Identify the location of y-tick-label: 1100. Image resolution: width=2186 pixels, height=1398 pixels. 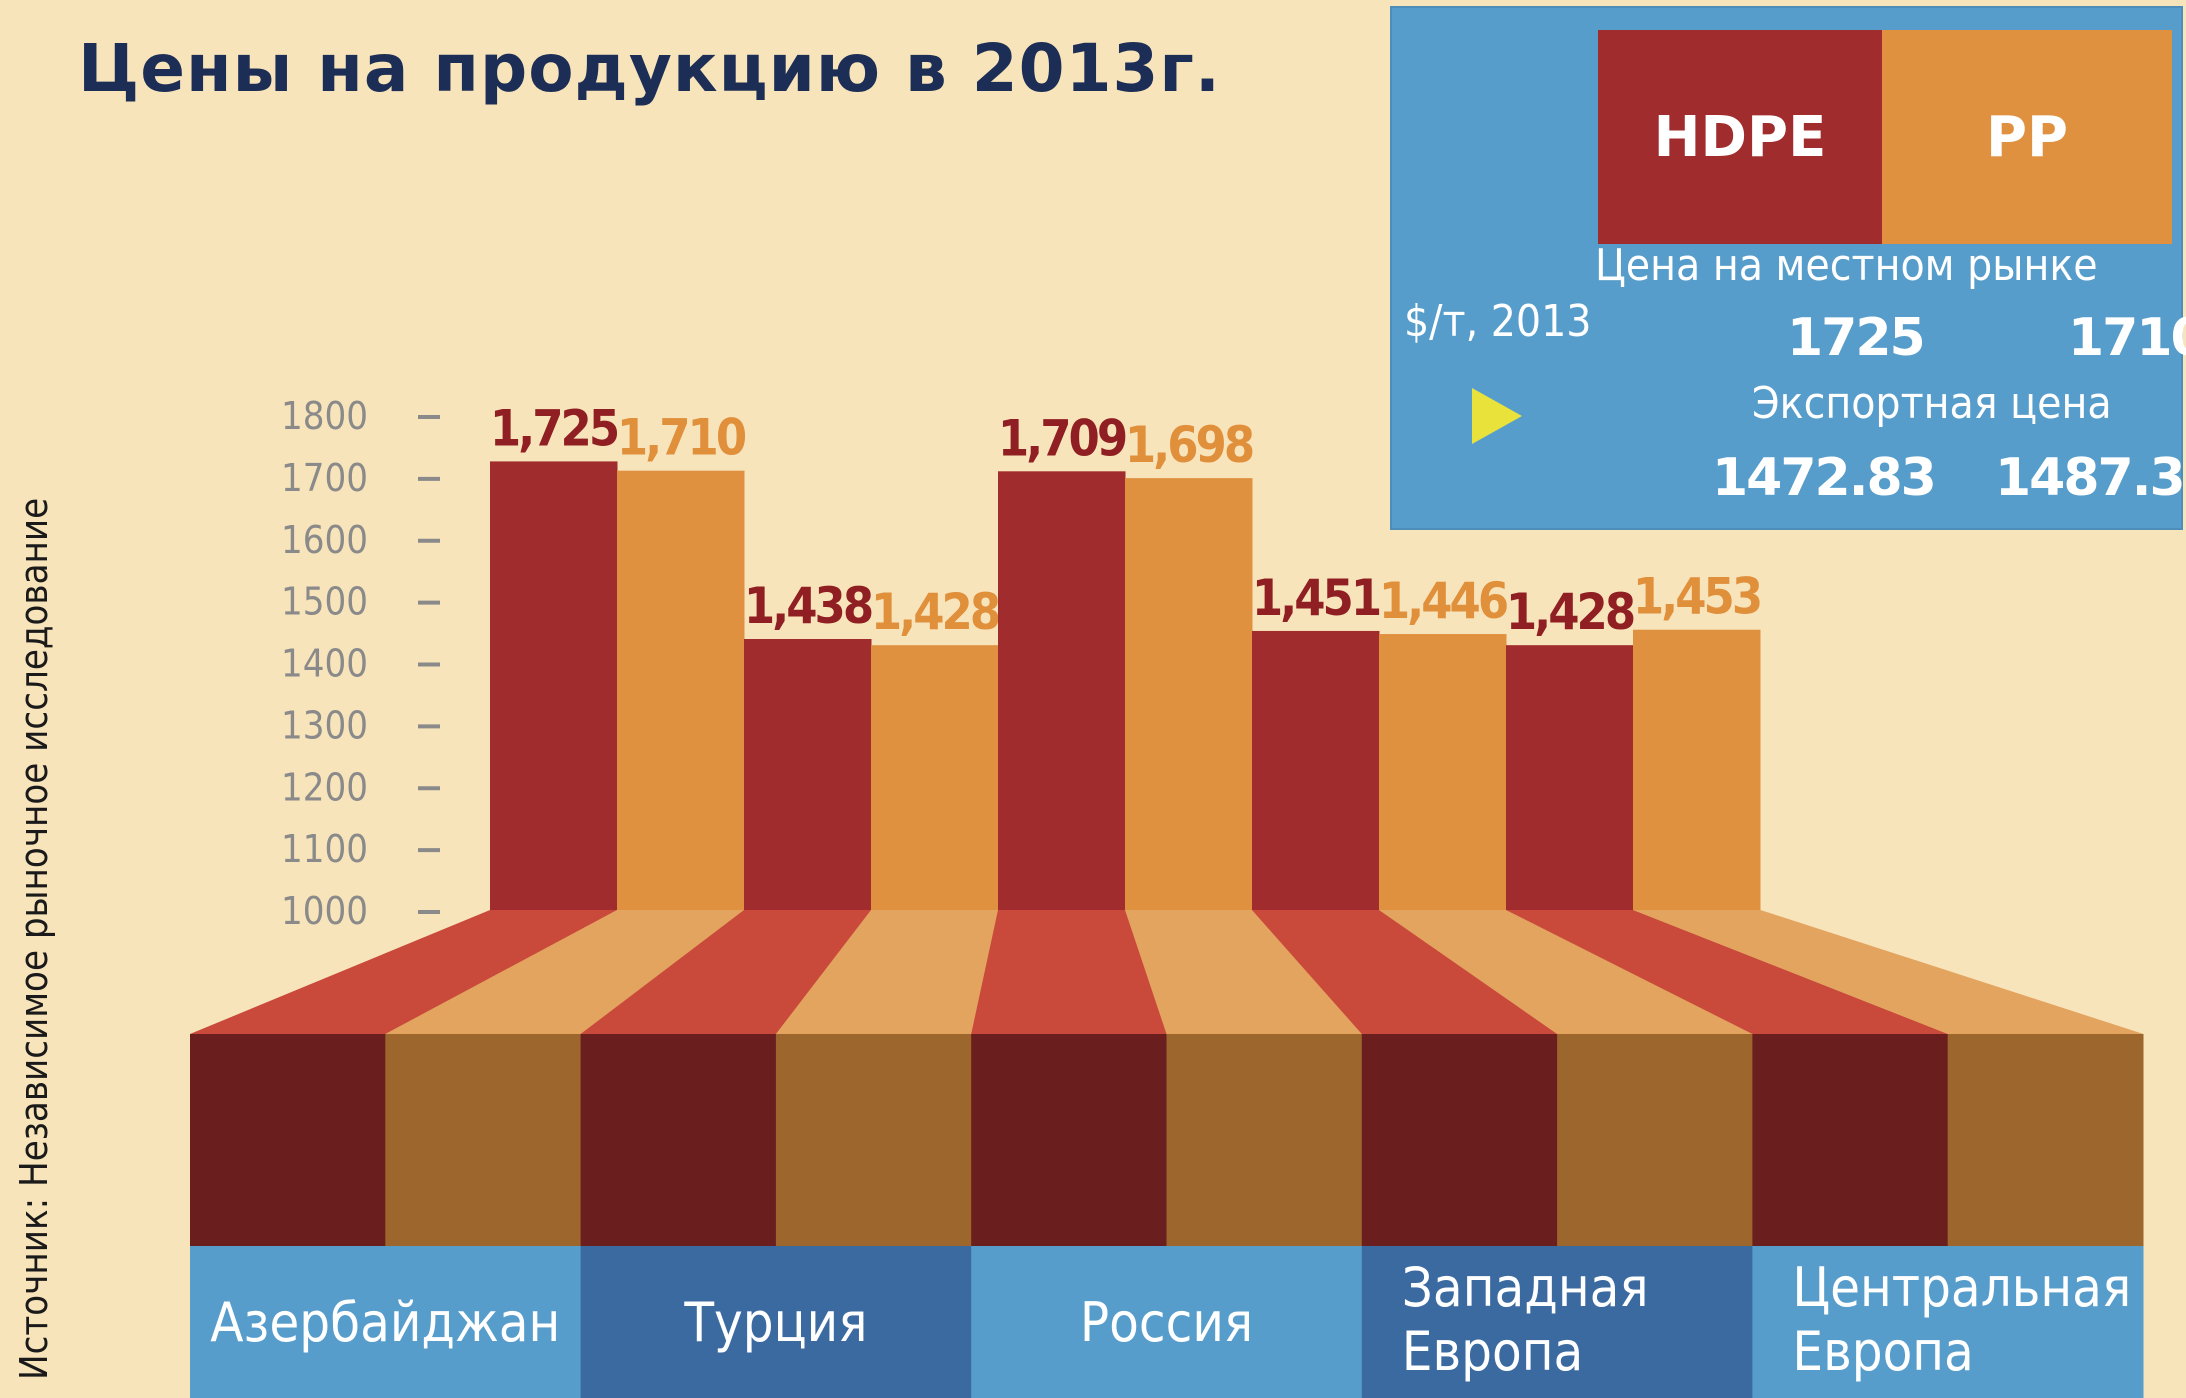
(324, 849).